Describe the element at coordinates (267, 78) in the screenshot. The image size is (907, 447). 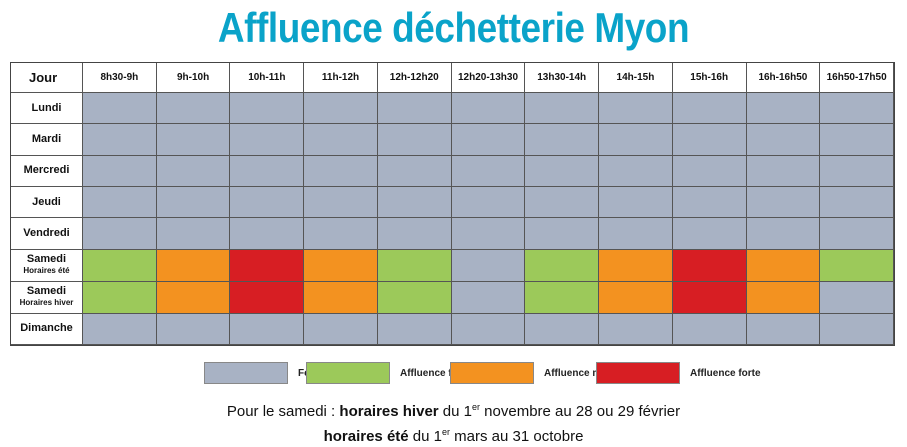
I see `column-header: 10h-11h` at that location.